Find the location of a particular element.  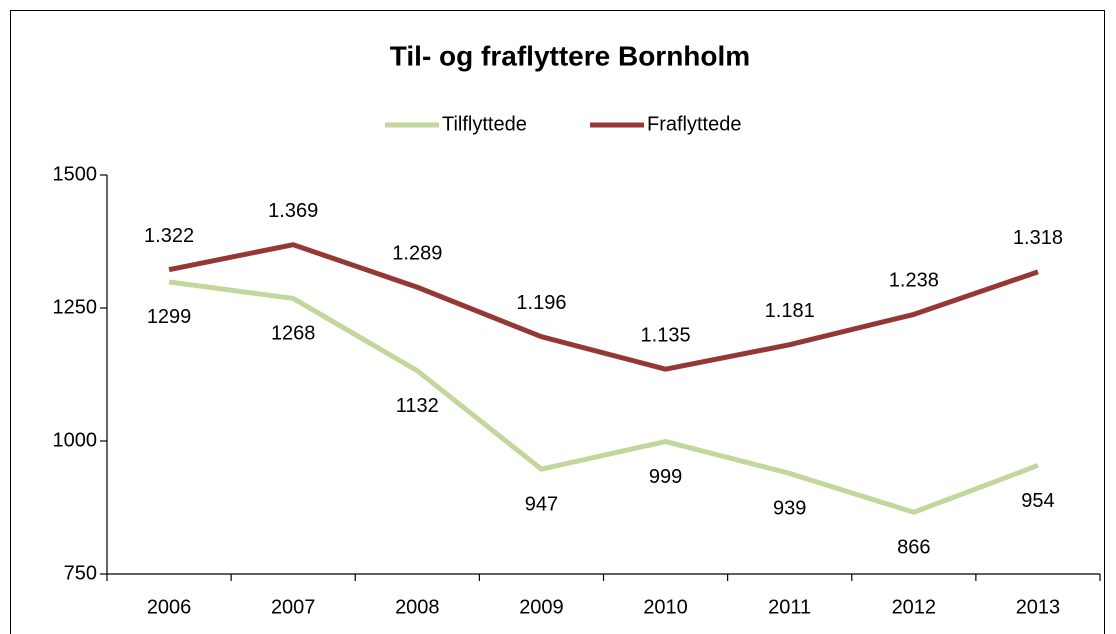

data-label: 1.369 is located at coordinates (293, 211).